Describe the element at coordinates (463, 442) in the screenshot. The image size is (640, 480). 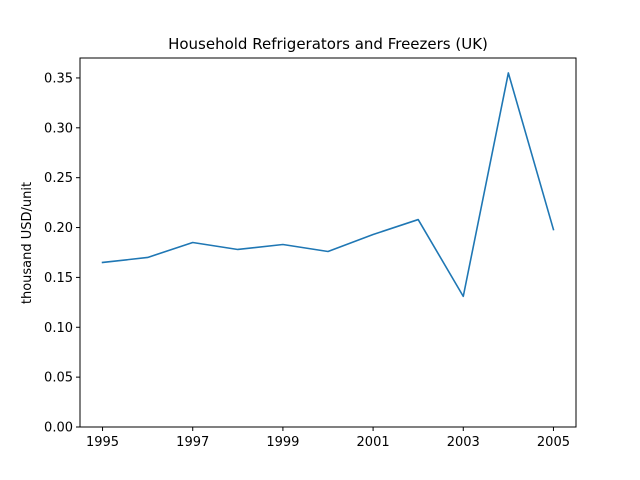
I see `x-tick-label: 2003` at that location.